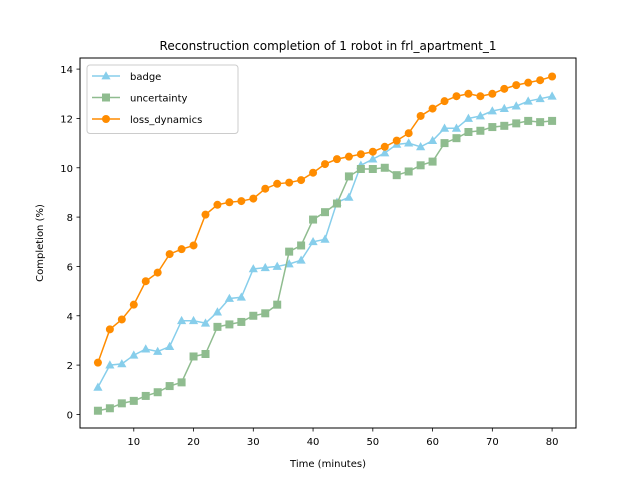 This screenshot has width=640, height=480. What do you see at coordinates (70, 243) in the screenshot?
I see `y-axis: 0 2 4 6 8 10 12 14` at bounding box center [70, 243].